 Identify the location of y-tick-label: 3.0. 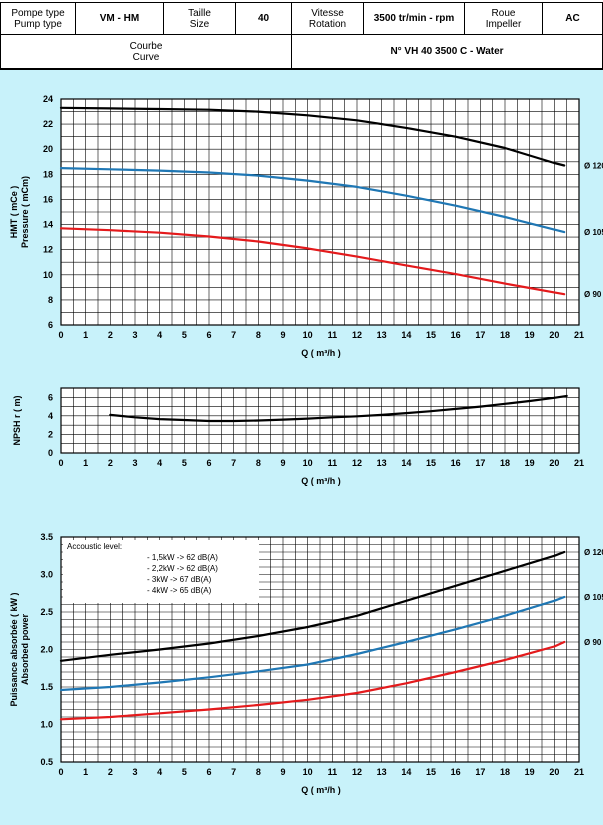
(46, 575).